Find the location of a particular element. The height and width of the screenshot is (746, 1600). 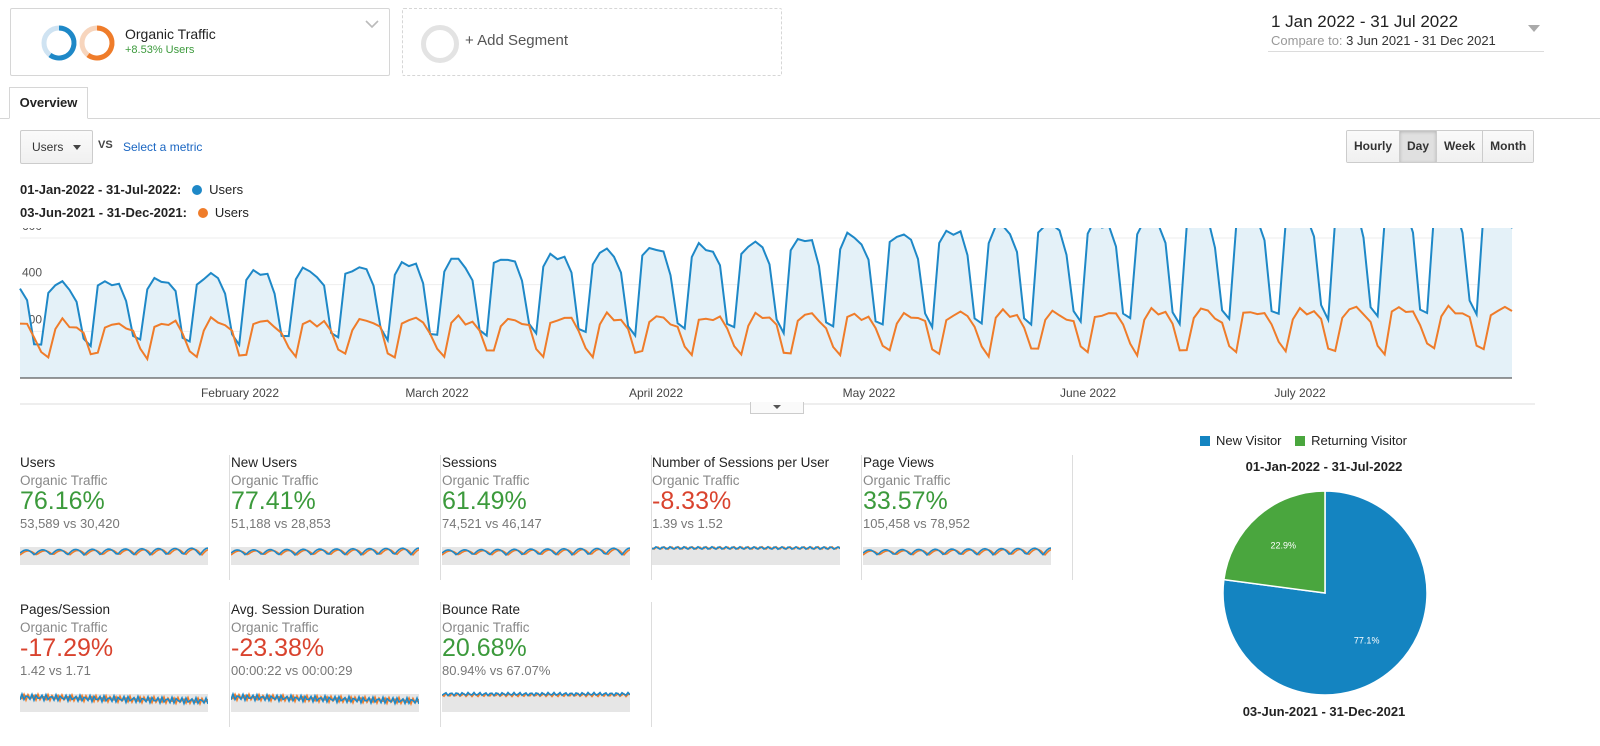

legend-previous-metric: Users is located at coordinates (231, 212).